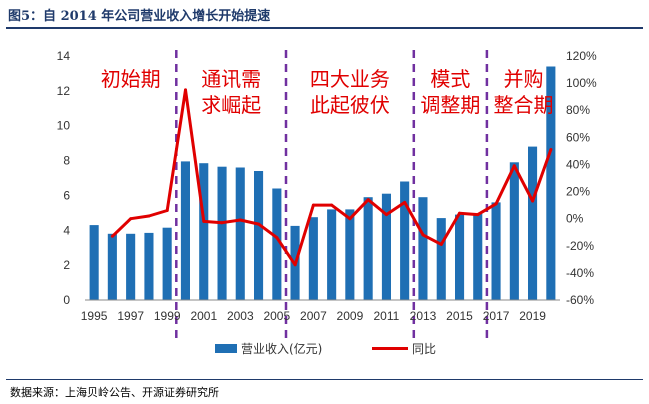  I want to click on right-tick-label: 60%, so click(578, 137).